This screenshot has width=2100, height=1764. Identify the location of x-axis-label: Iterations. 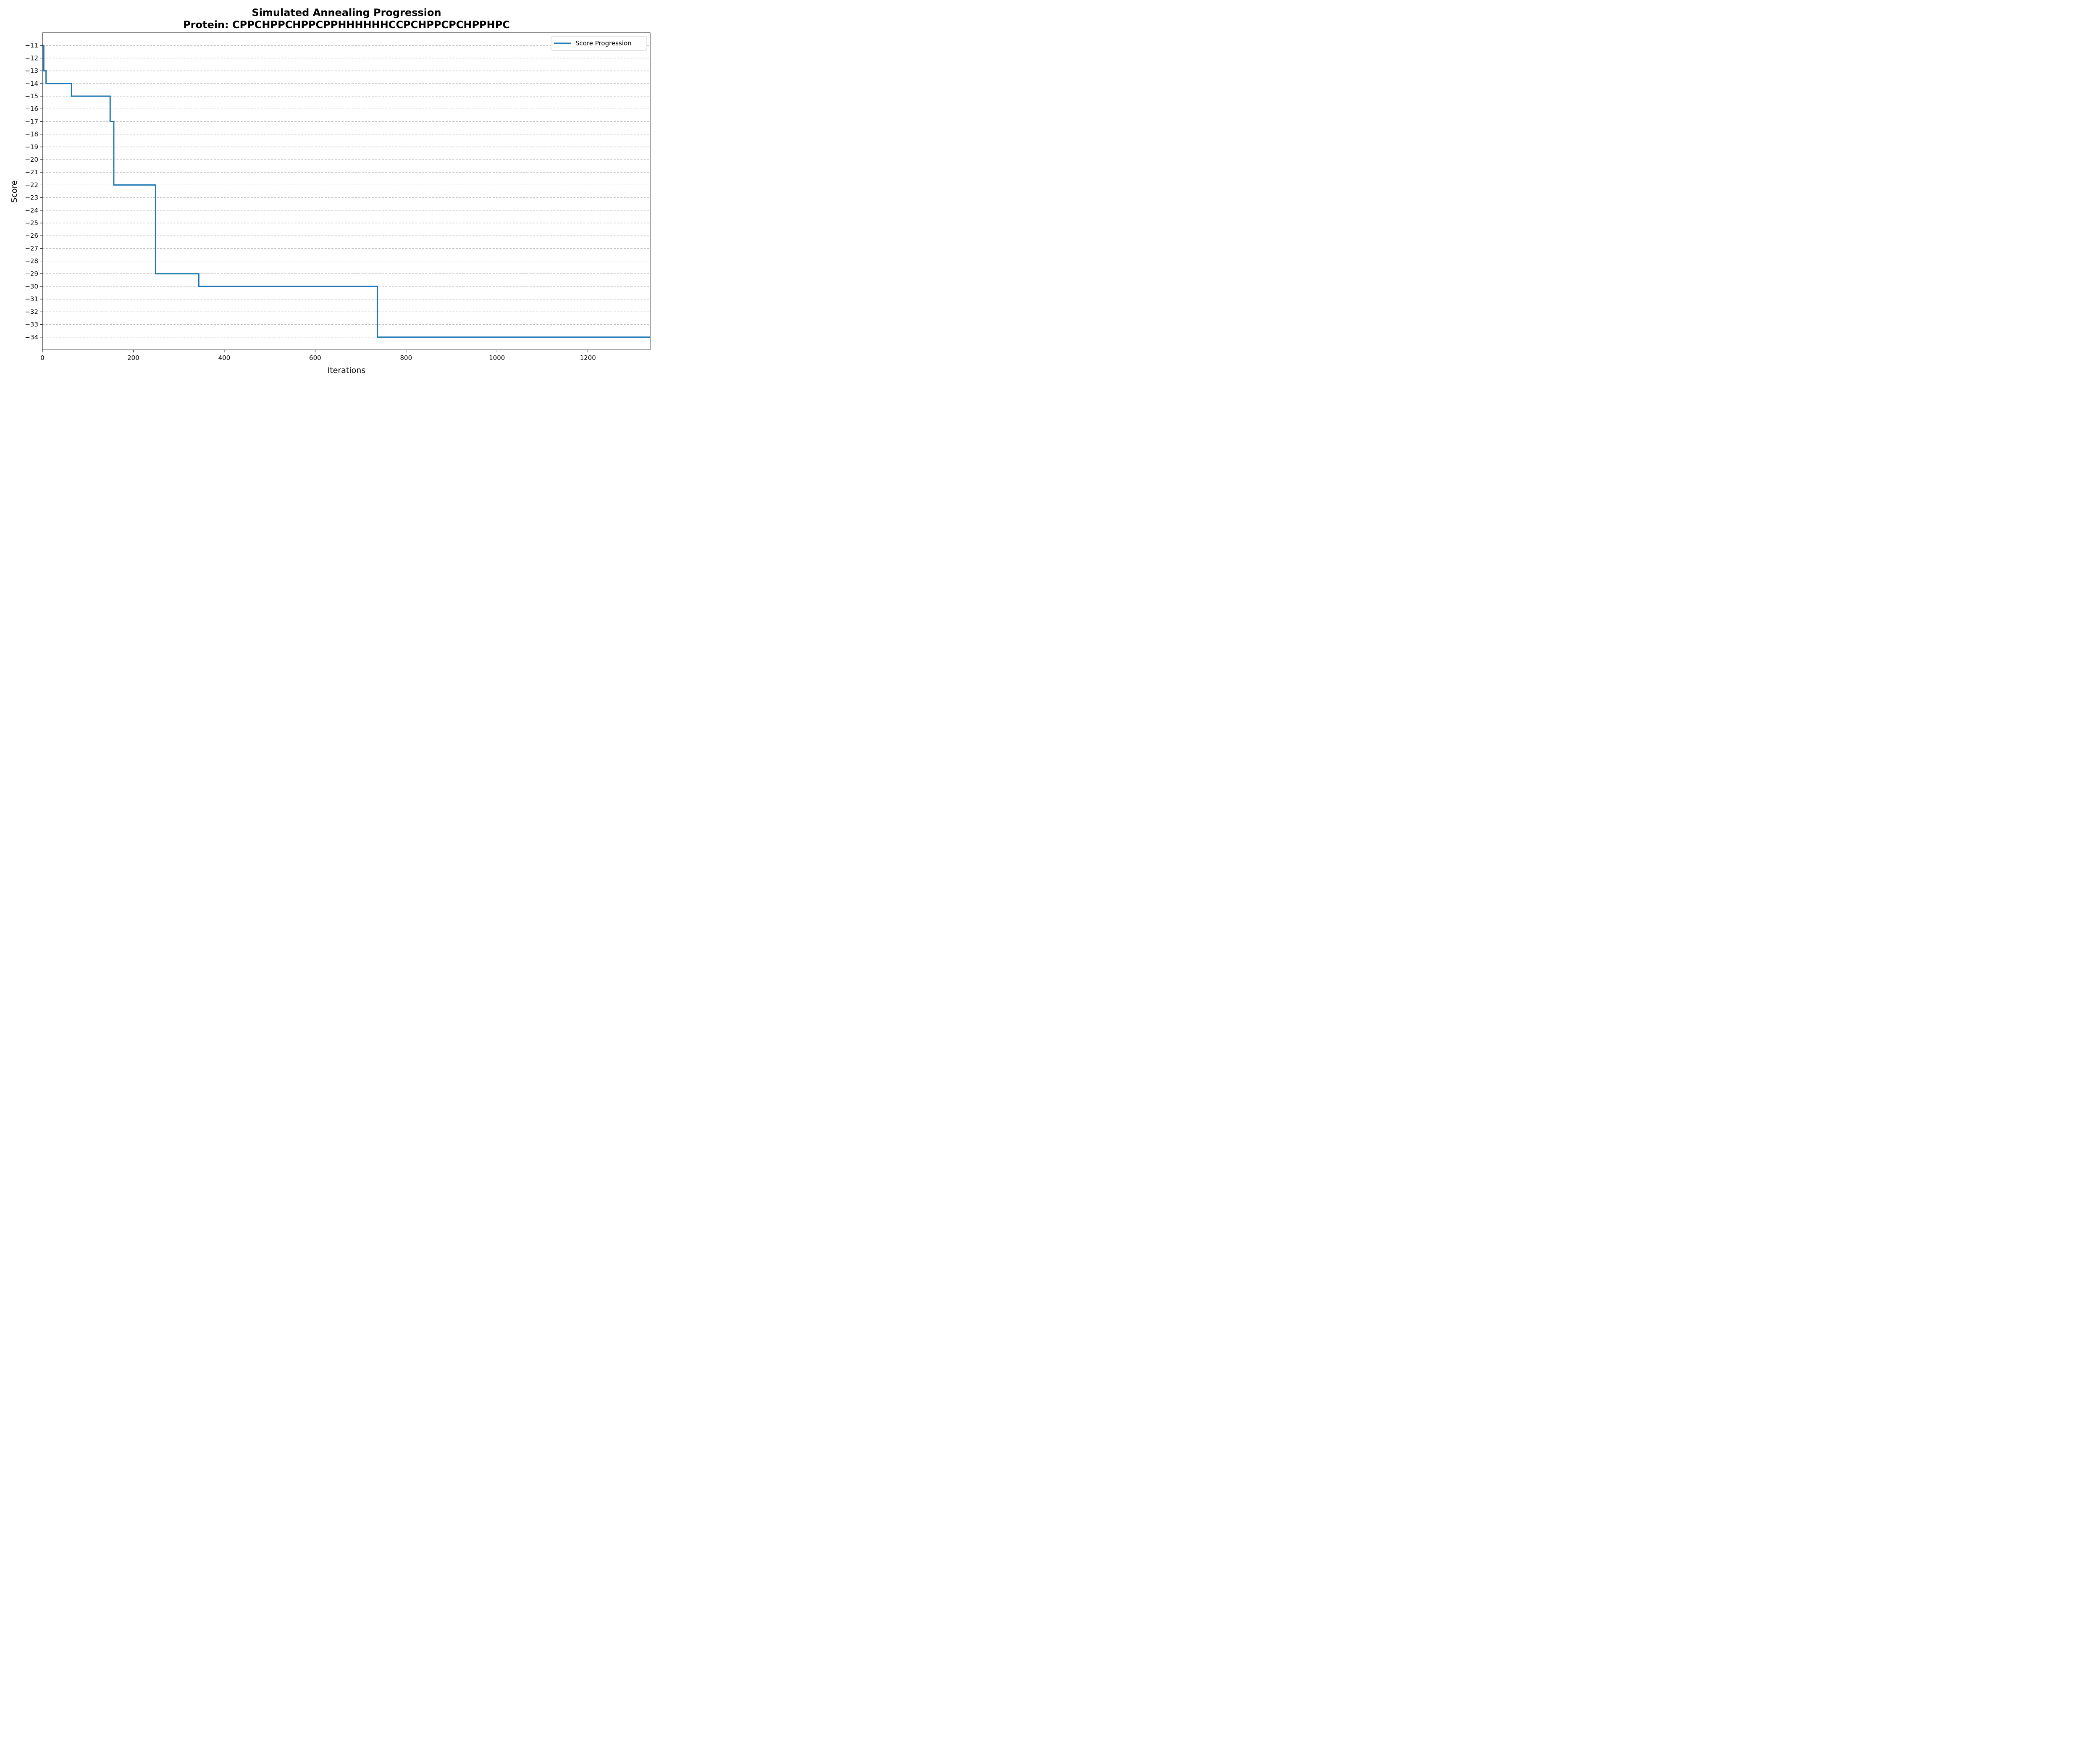
(347, 370).